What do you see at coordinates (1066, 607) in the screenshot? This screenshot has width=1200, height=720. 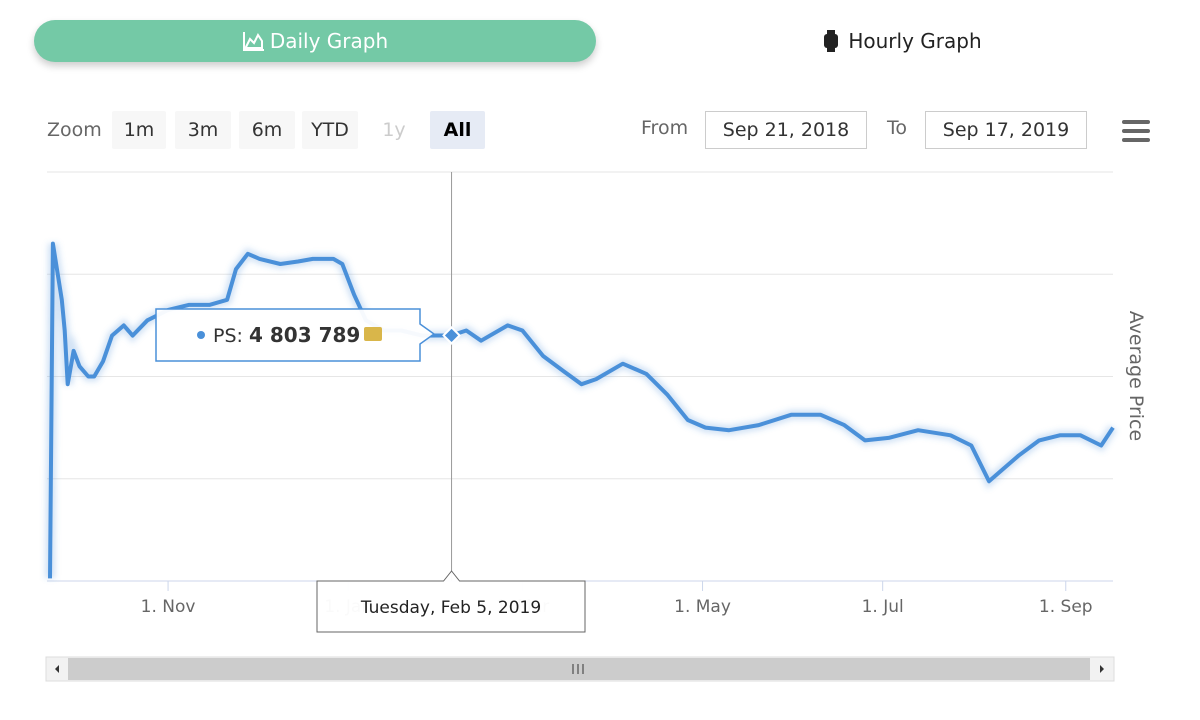 I see `x-tick-label: 1. Sep` at bounding box center [1066, 607].